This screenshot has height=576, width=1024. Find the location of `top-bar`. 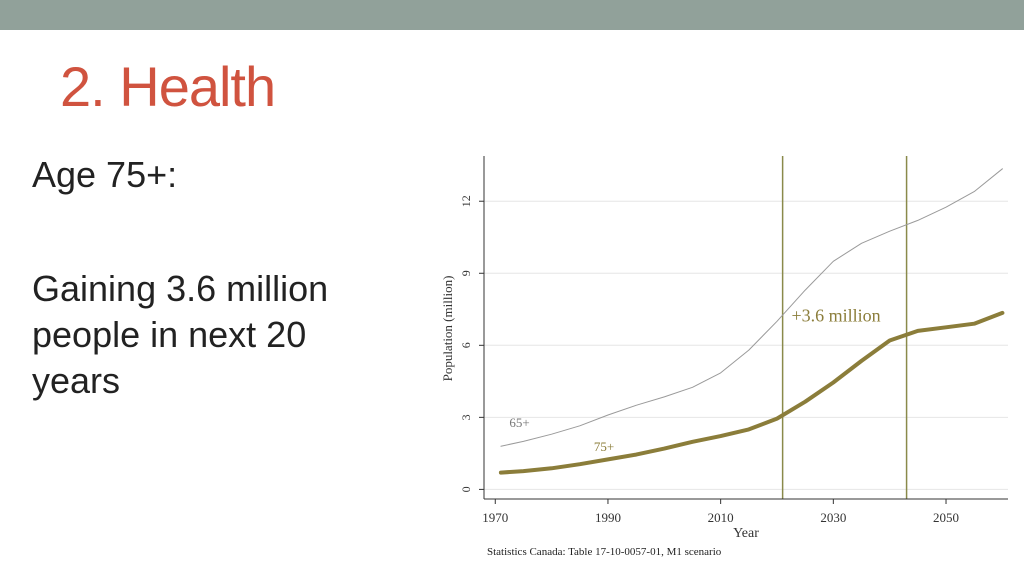

top-bar is located at coordinates (512, 15).